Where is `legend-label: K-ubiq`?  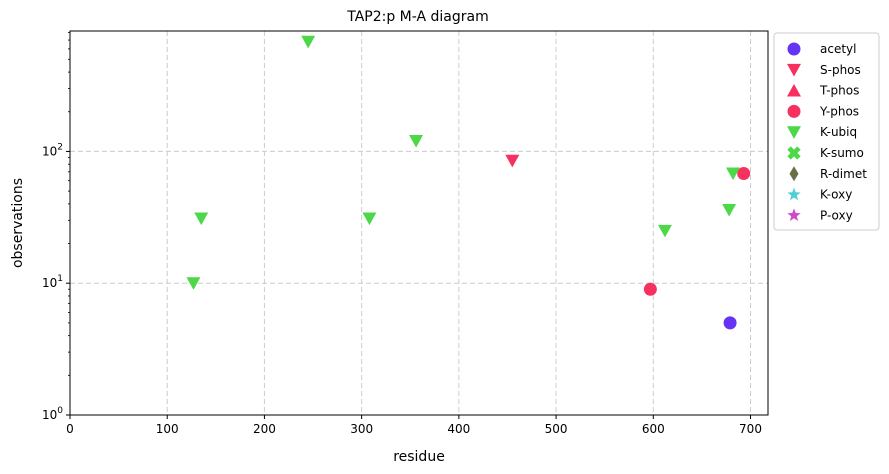
legend-label: K-ubiq is located at coordinates (838, 132).